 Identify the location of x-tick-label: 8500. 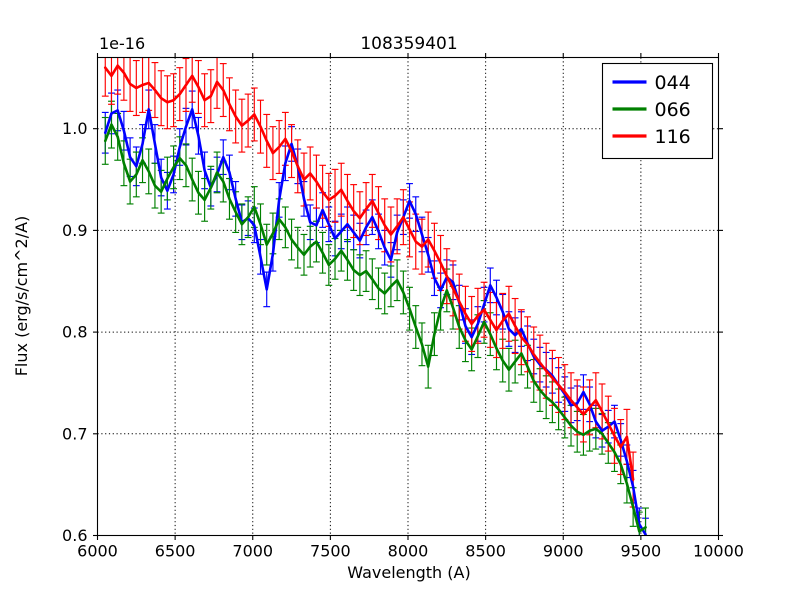
(485, 551).